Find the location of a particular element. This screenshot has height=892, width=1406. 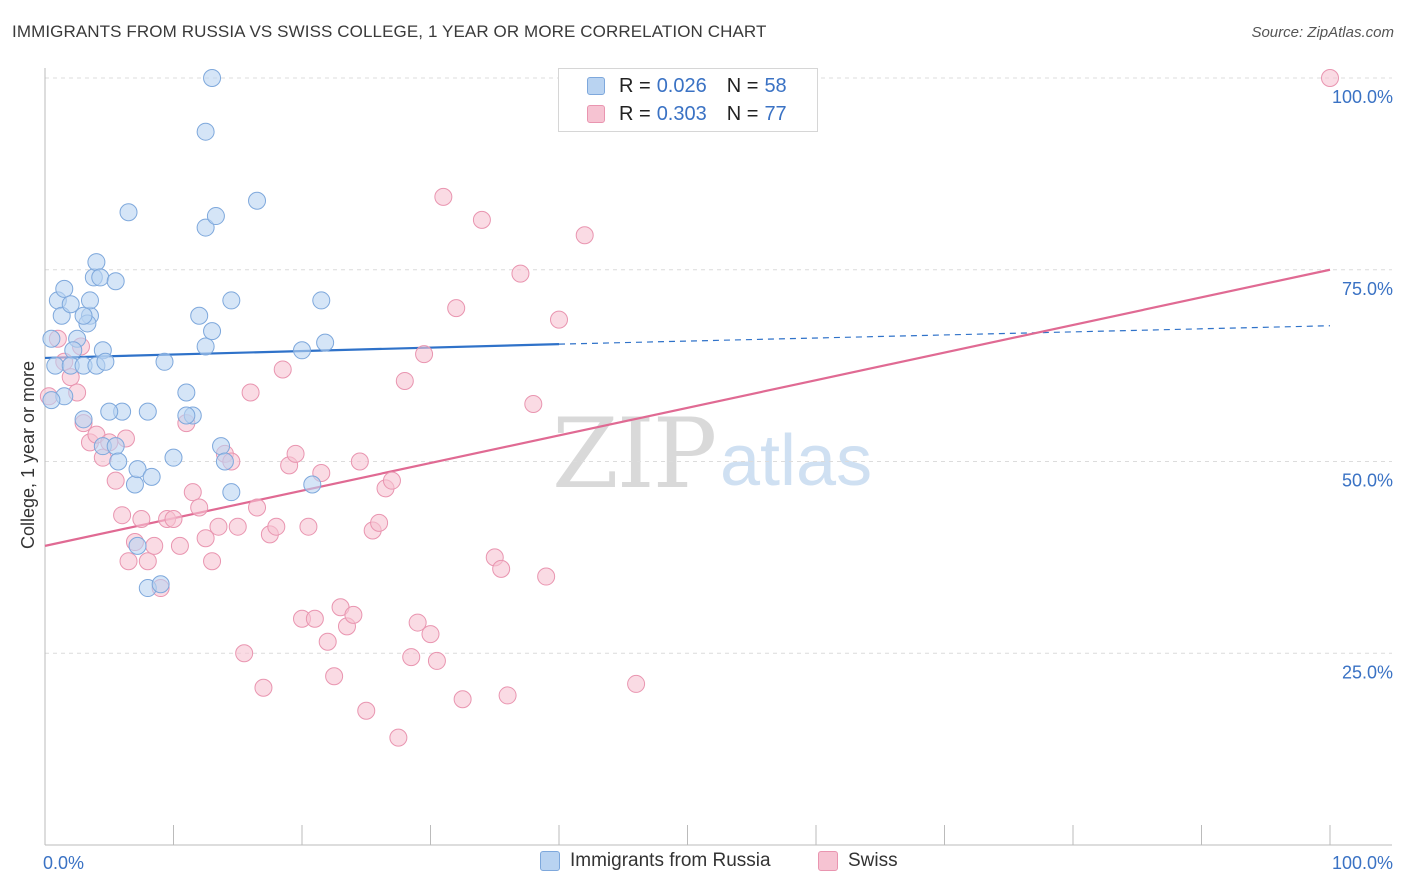

y-tick-label: 50.0% is located at coordinates (1367, 481).